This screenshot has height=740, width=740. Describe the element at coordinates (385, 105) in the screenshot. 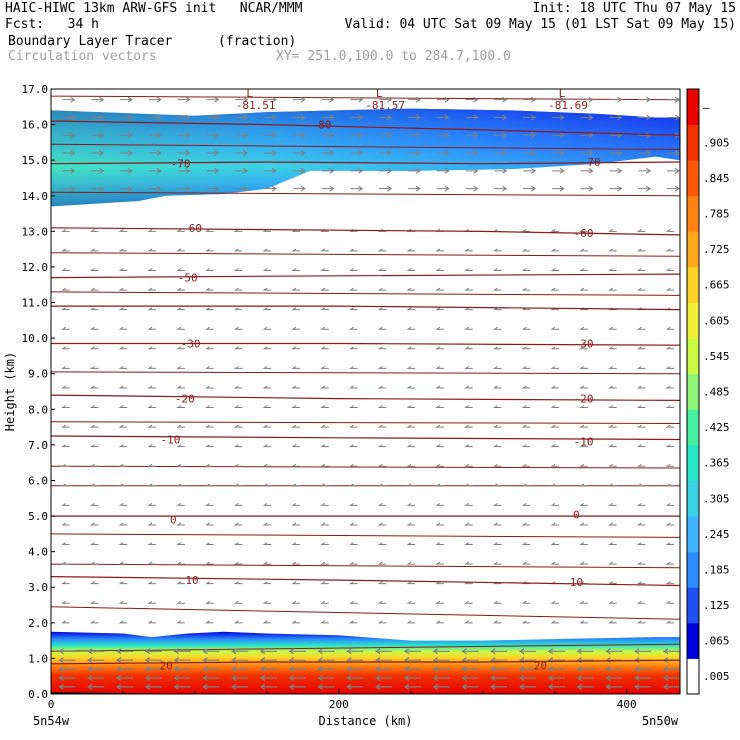

I see `low-value: -81.57` at that location.